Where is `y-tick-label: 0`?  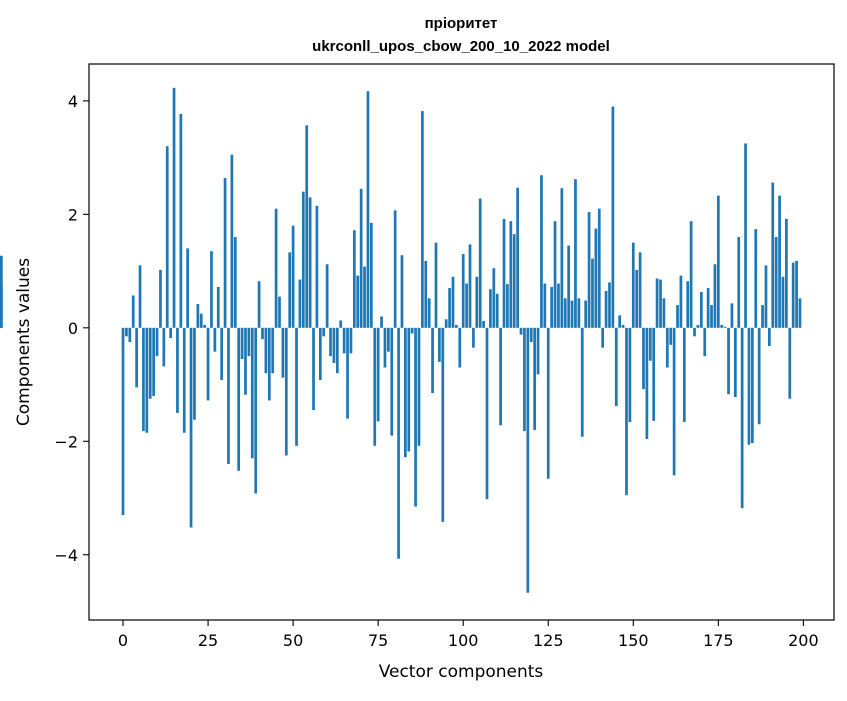
y-tick-label: 0 is located at coordinates (73, 328).